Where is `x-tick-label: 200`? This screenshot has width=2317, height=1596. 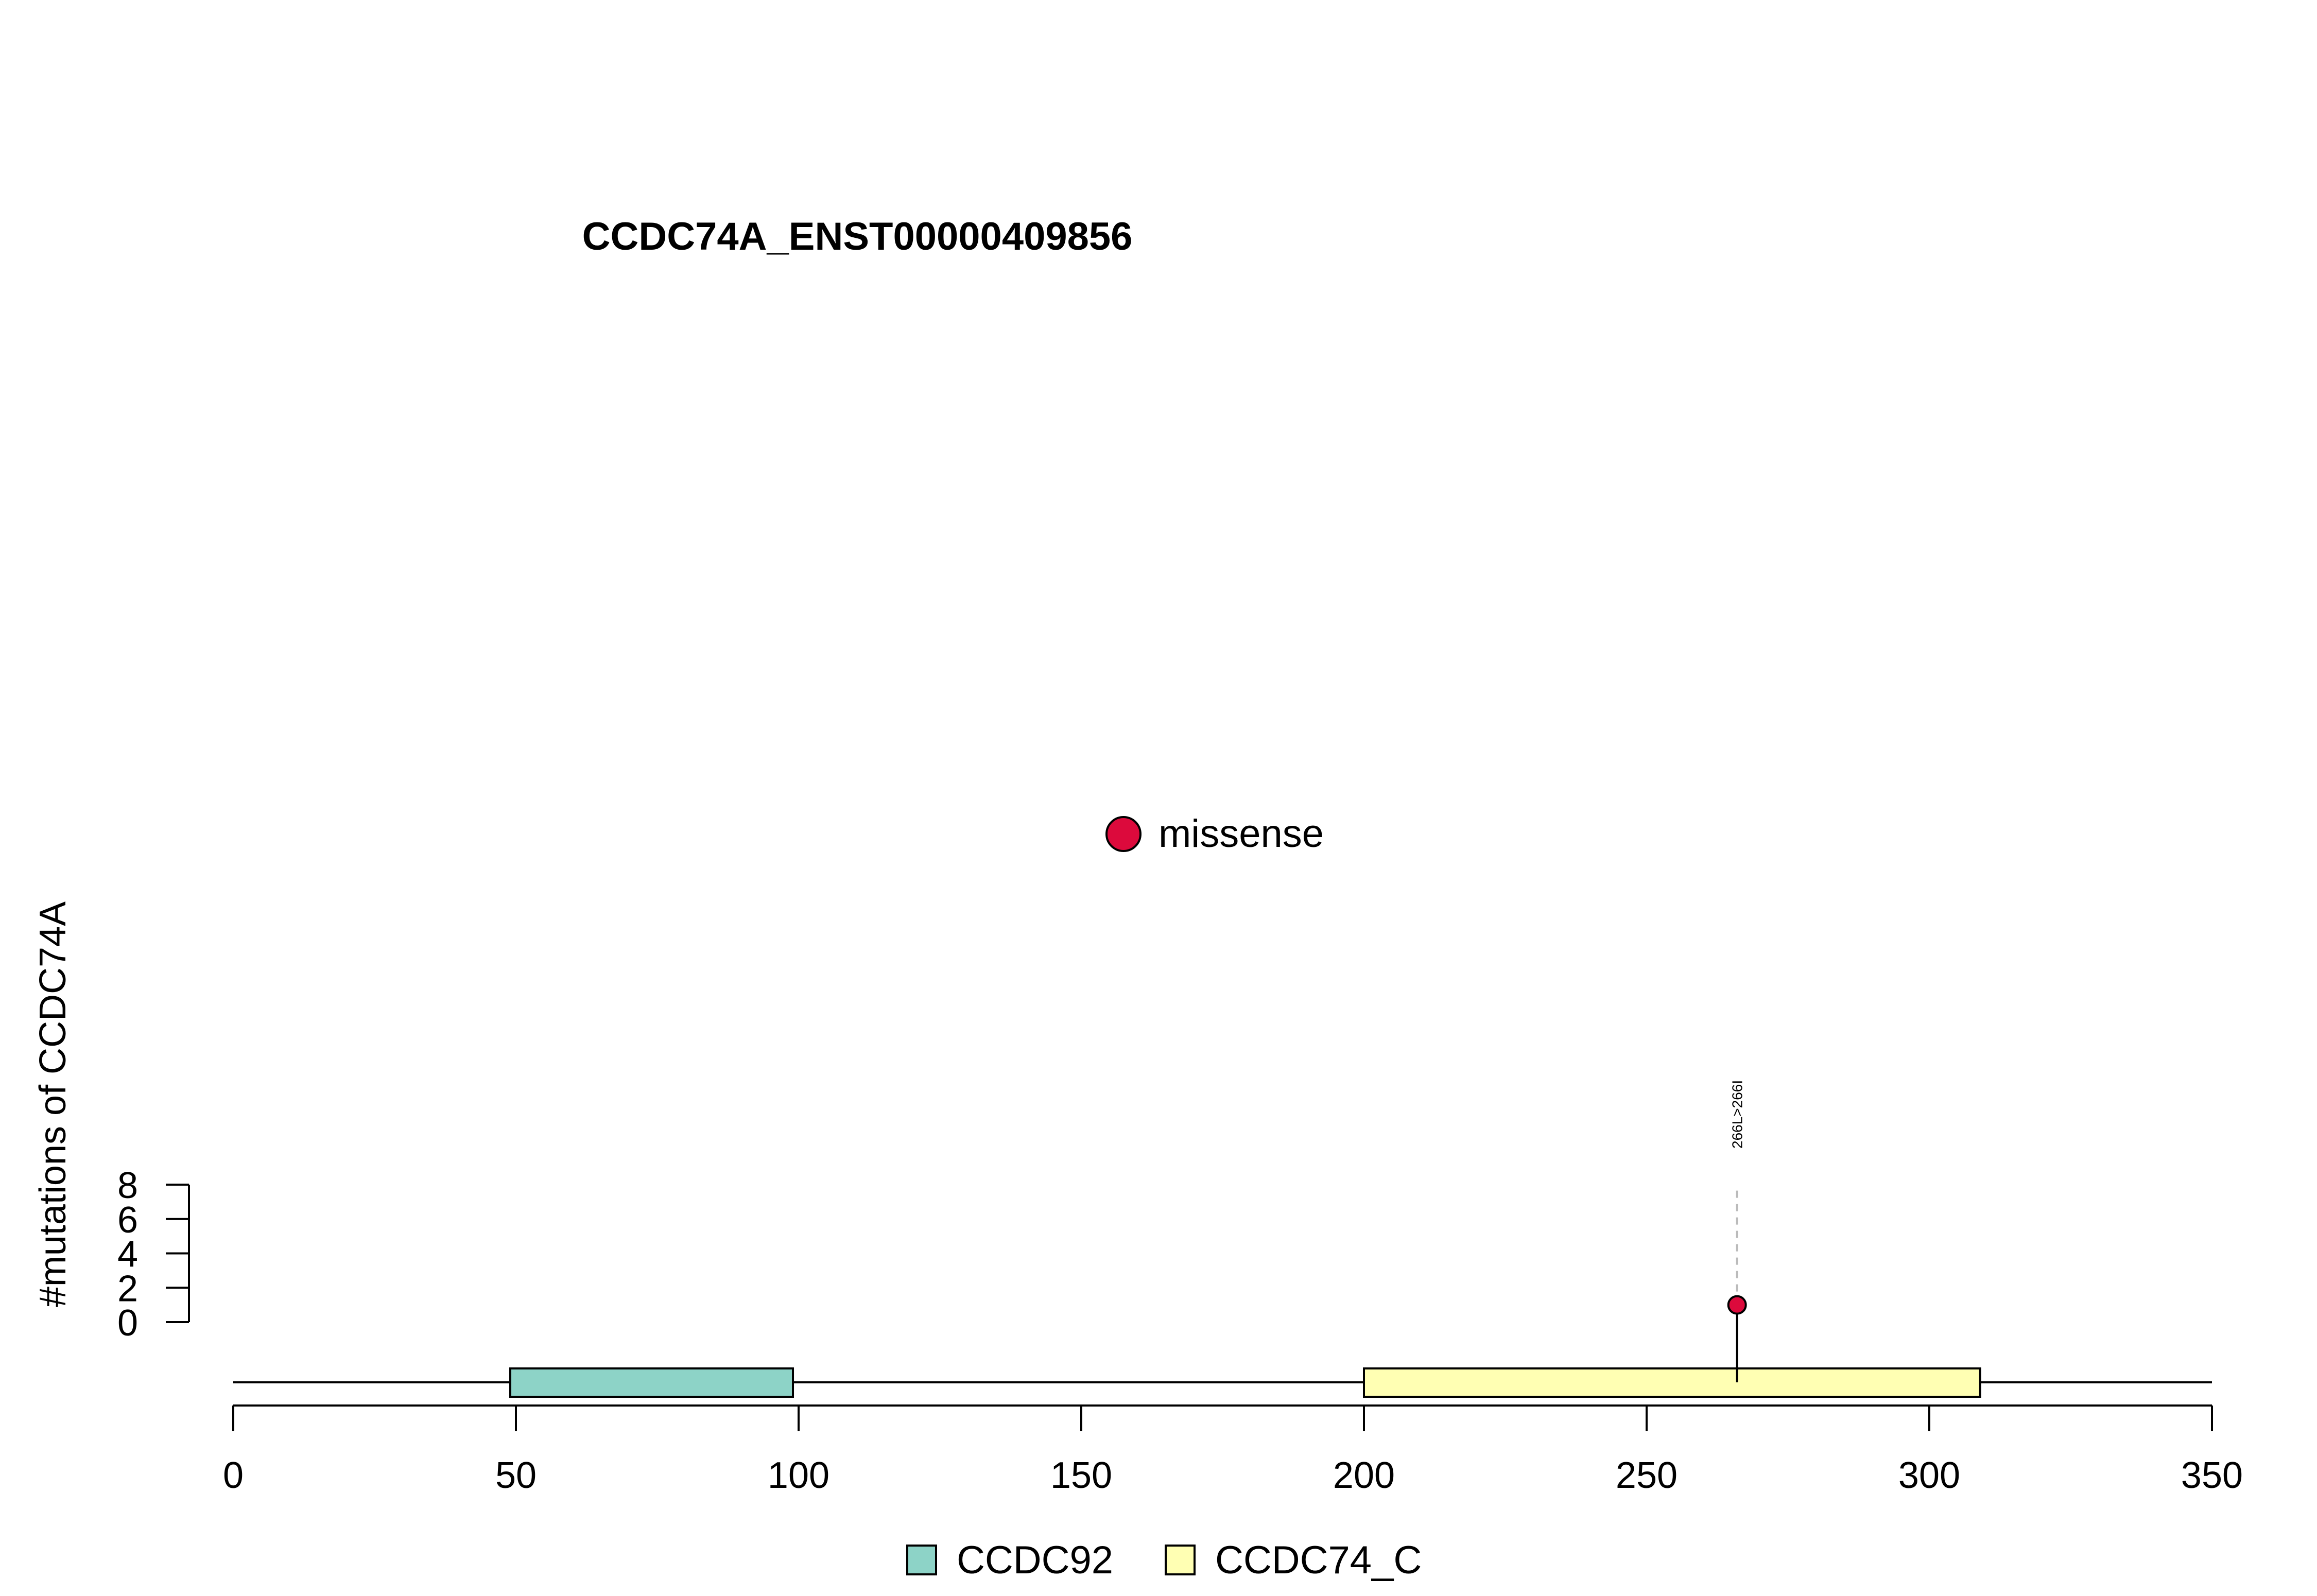
x-tick-label: 200 is located at coordinates (1364, 1475).